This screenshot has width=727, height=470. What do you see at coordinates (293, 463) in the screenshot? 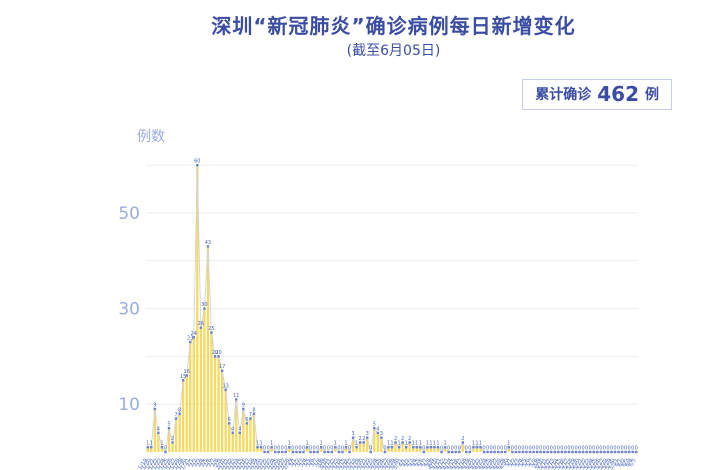
I see `x-tick-label: 3/1` at bounding box center [293, 463].